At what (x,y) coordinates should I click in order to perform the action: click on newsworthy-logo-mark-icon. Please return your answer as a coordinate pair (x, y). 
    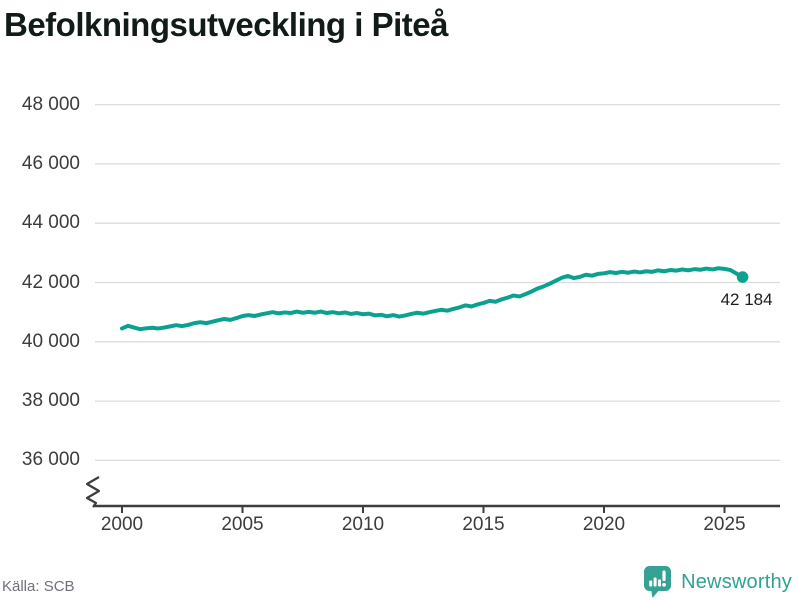
    Looking at the image, I should click on (658, 582).